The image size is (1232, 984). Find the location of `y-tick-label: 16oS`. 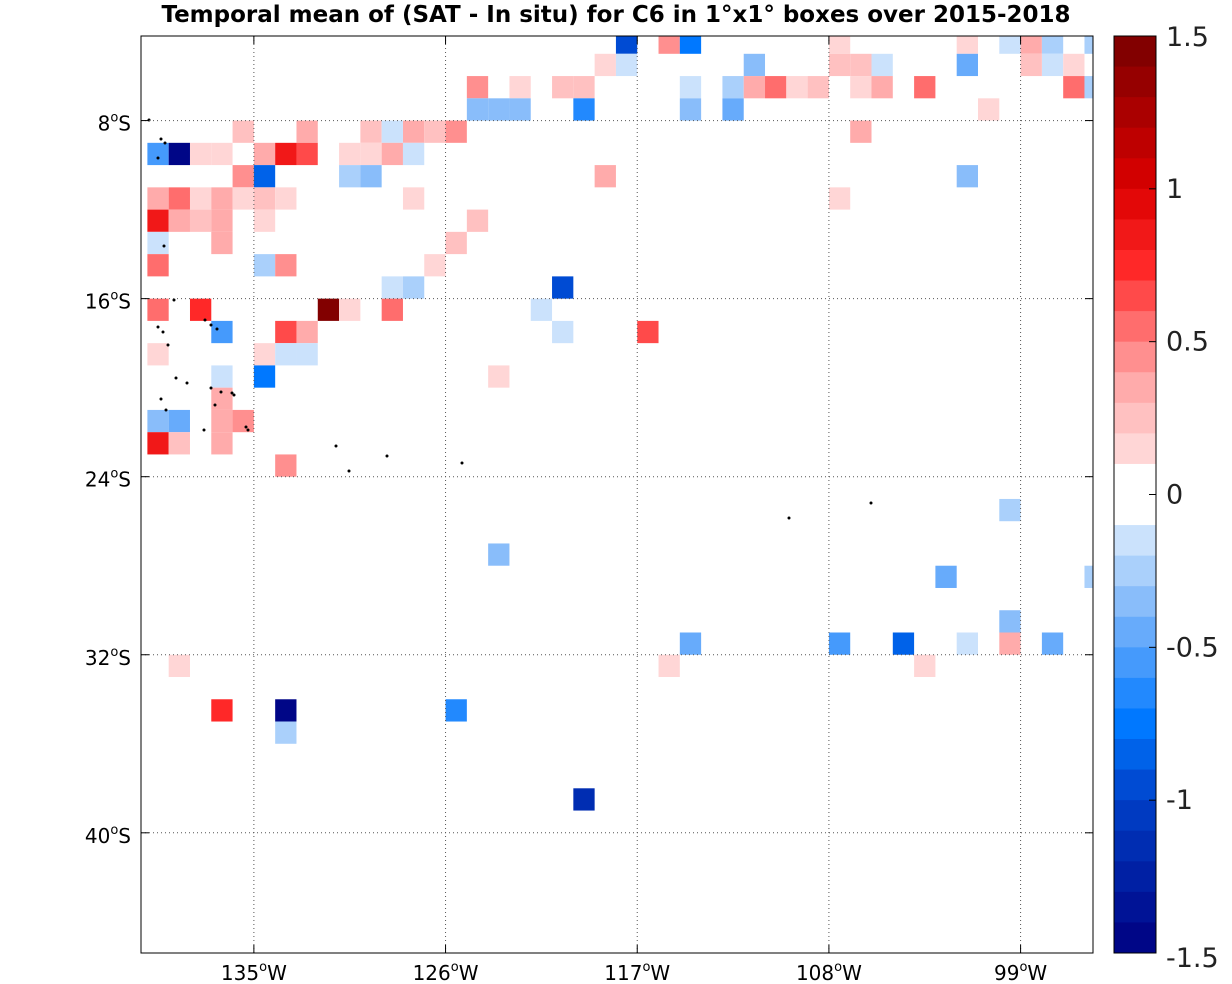

y-tick-label: 16oS is located at coordinates (108, 301).